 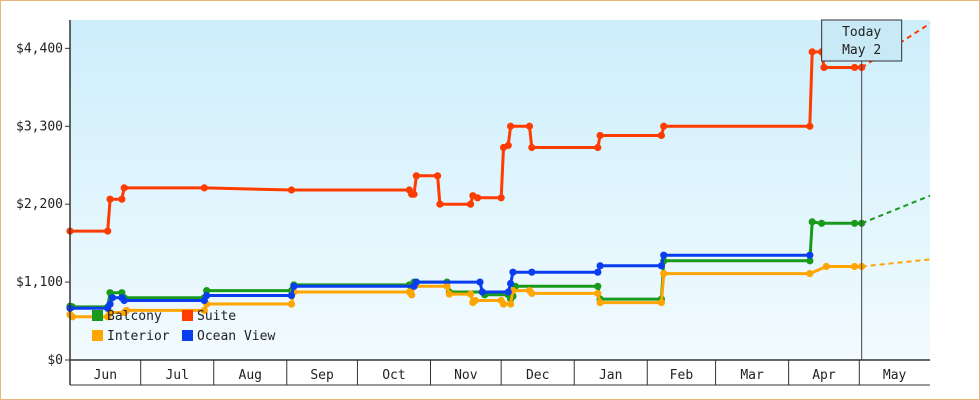 I want to click on y-tick-label: $0, so click(x=55, y=360).